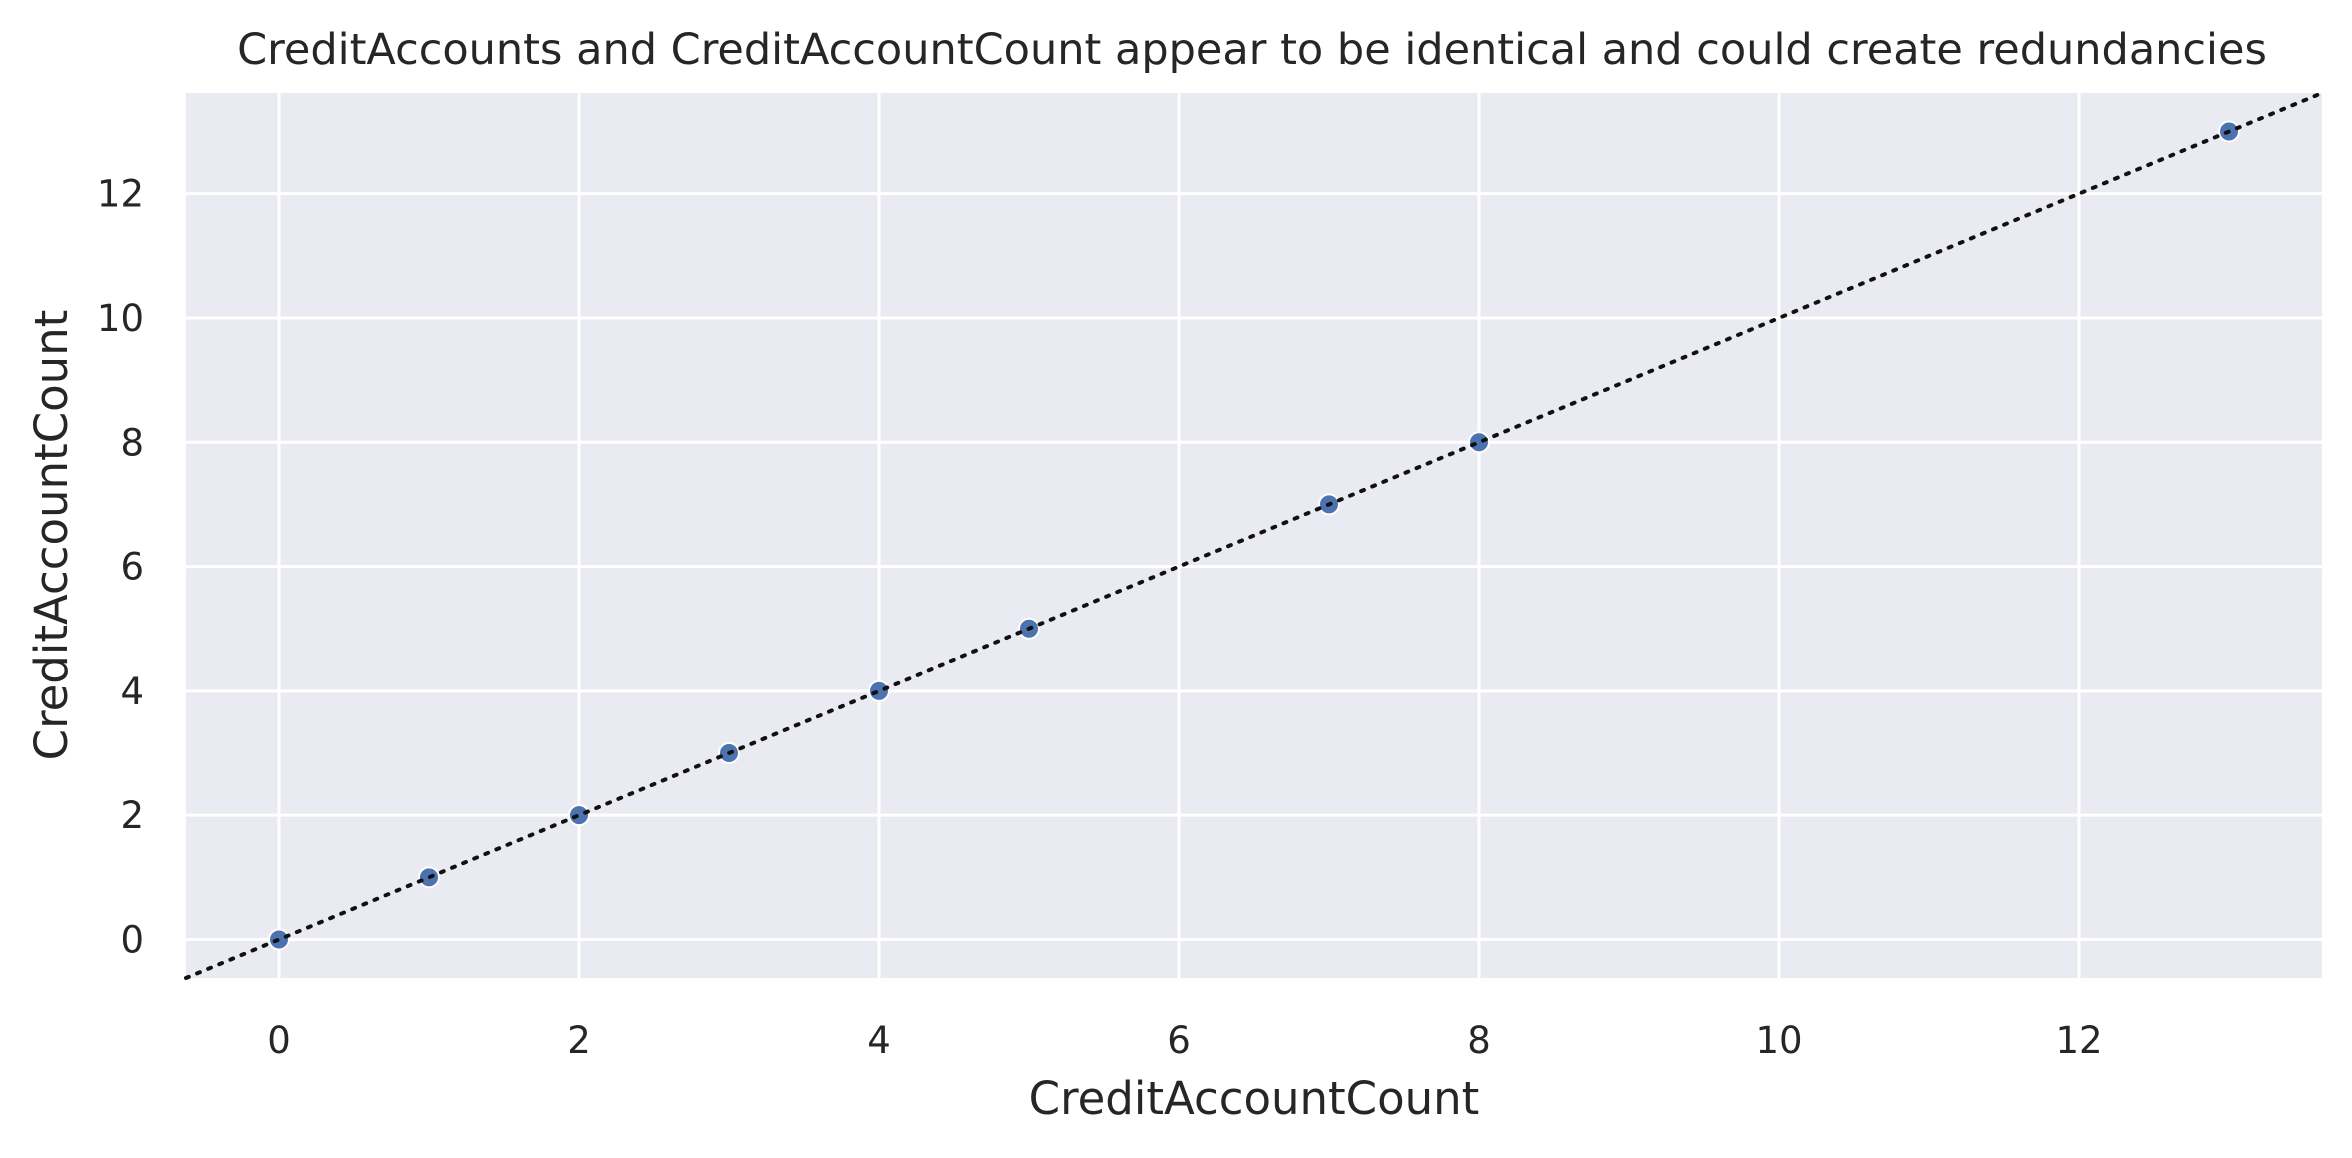 The width and height of the screenshot is (2352, 1158). I want to click on y-tick-label: 10, so click(120, 318).